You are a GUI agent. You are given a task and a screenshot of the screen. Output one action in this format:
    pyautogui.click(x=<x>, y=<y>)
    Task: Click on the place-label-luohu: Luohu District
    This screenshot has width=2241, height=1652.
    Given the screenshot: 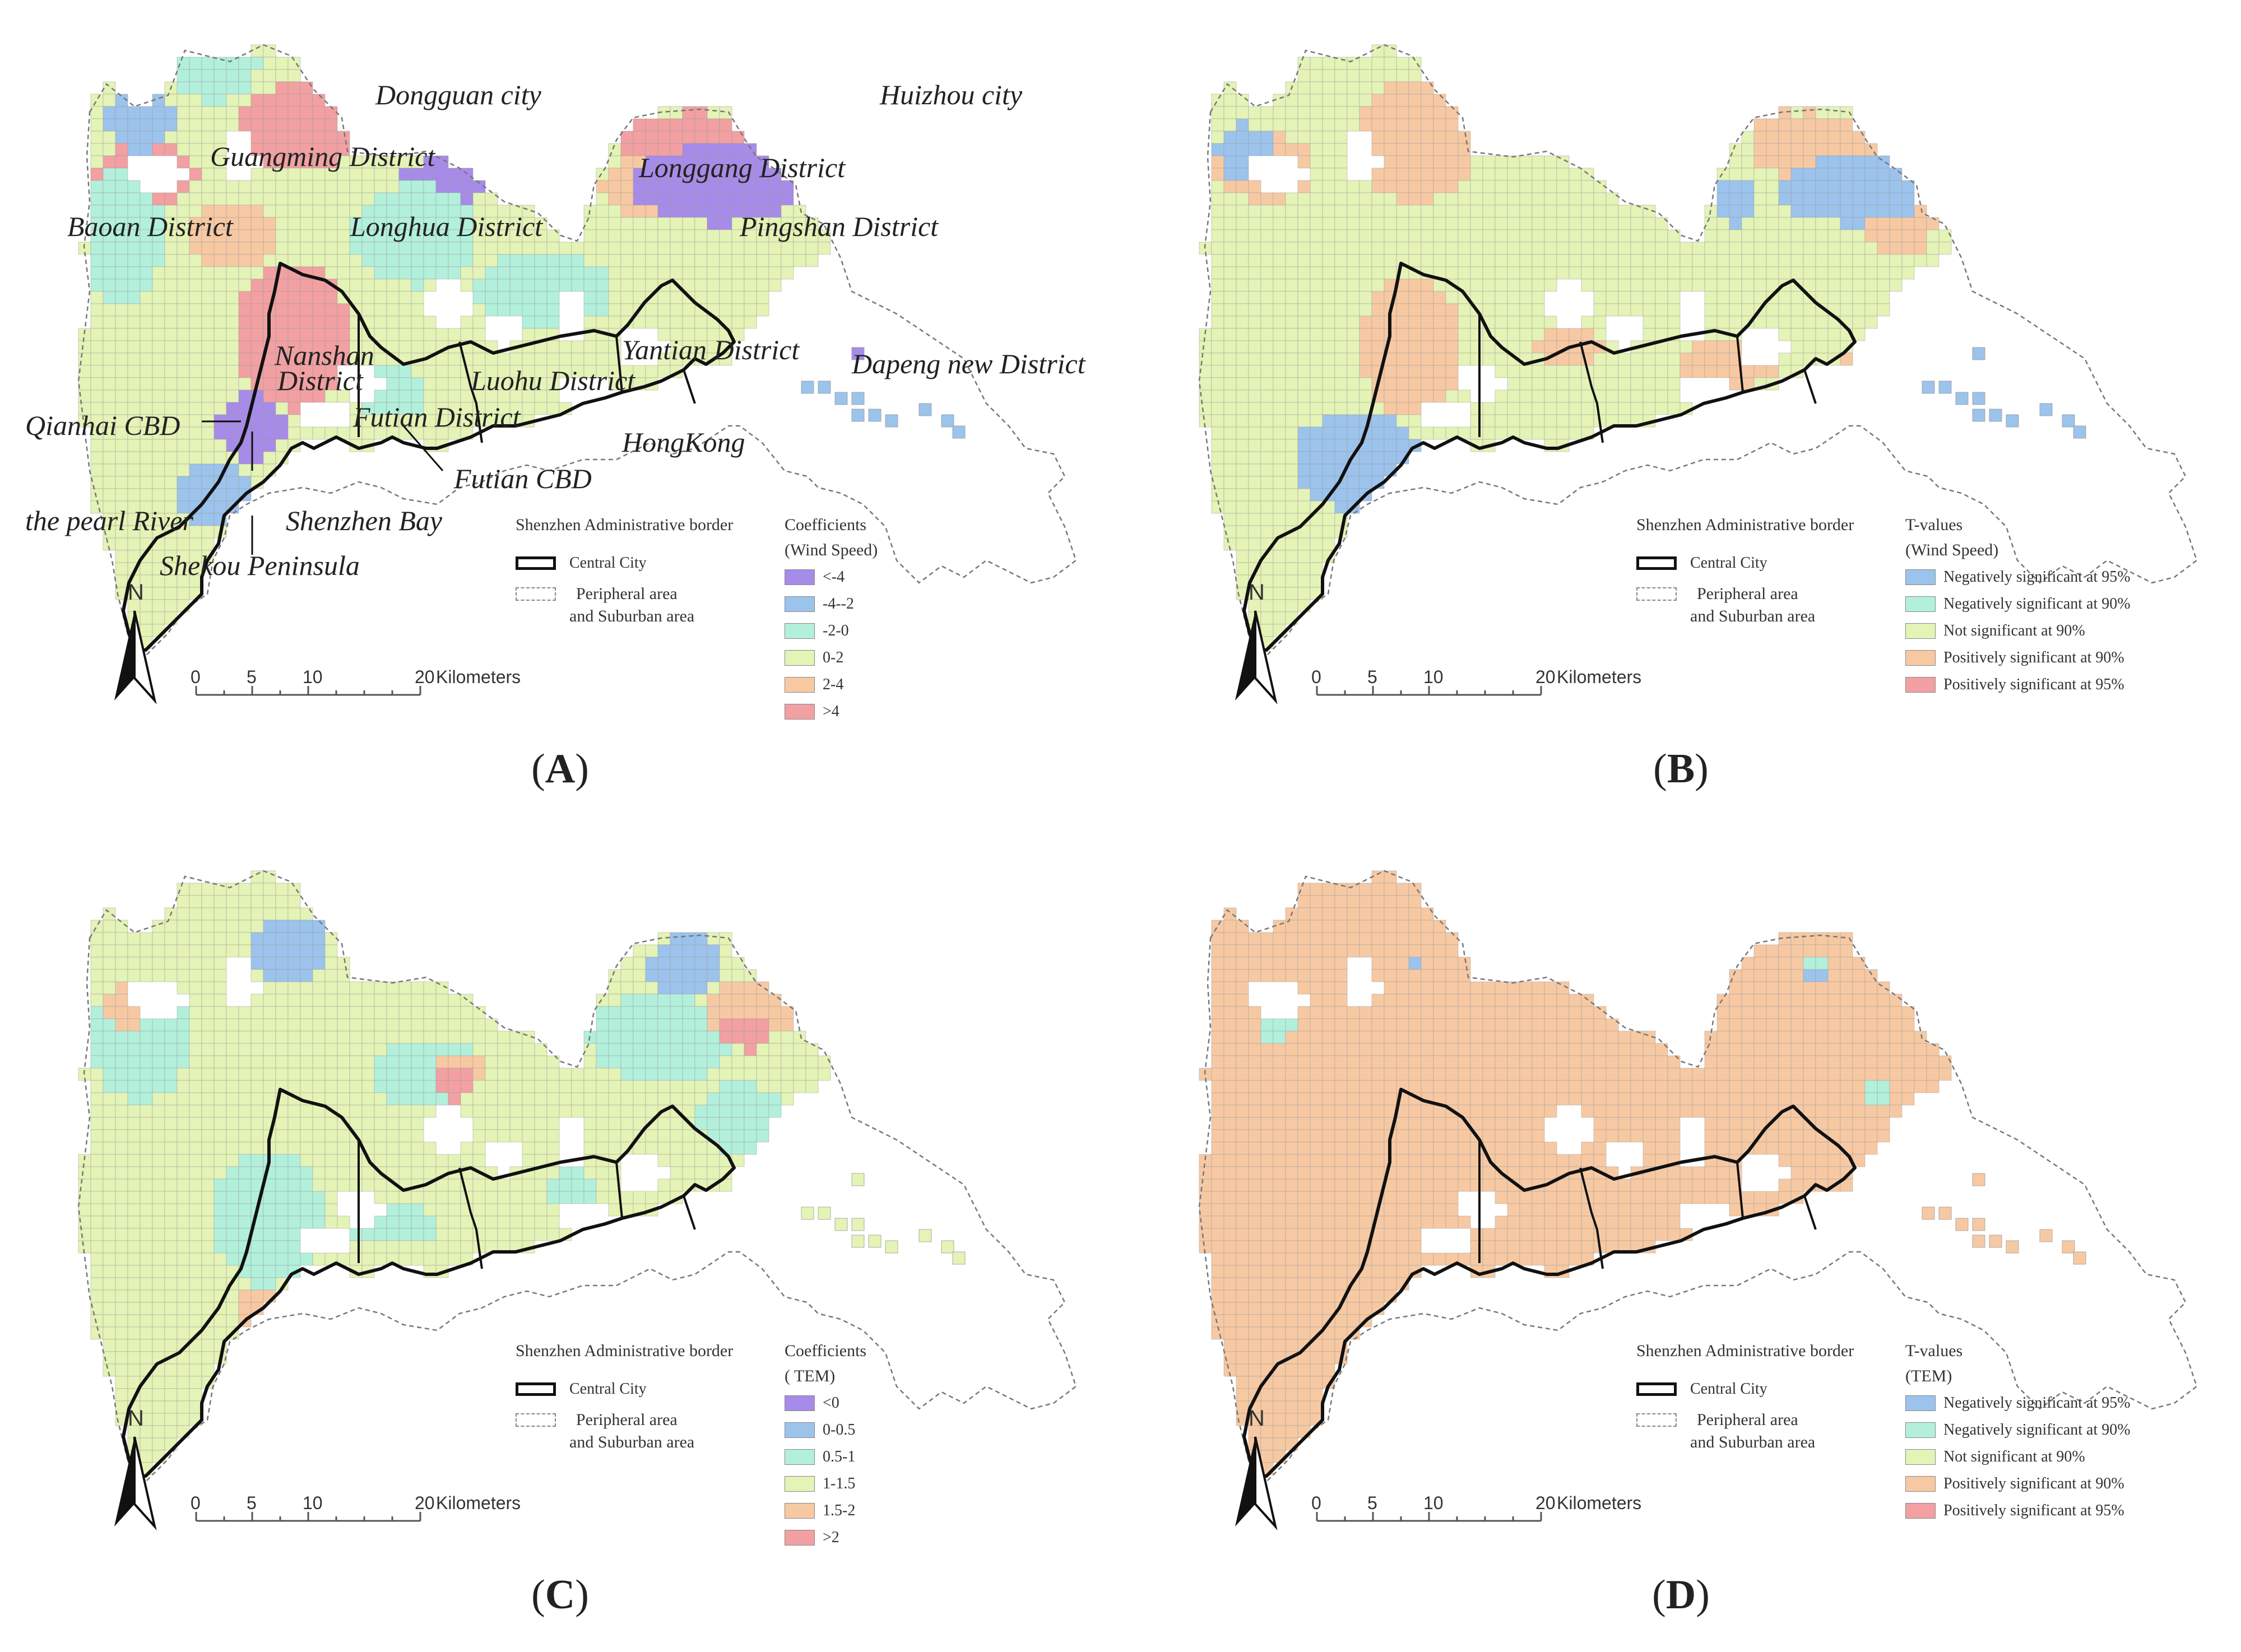 What is the action you would take?
    pyautogui.click(x=553, y=380)
    